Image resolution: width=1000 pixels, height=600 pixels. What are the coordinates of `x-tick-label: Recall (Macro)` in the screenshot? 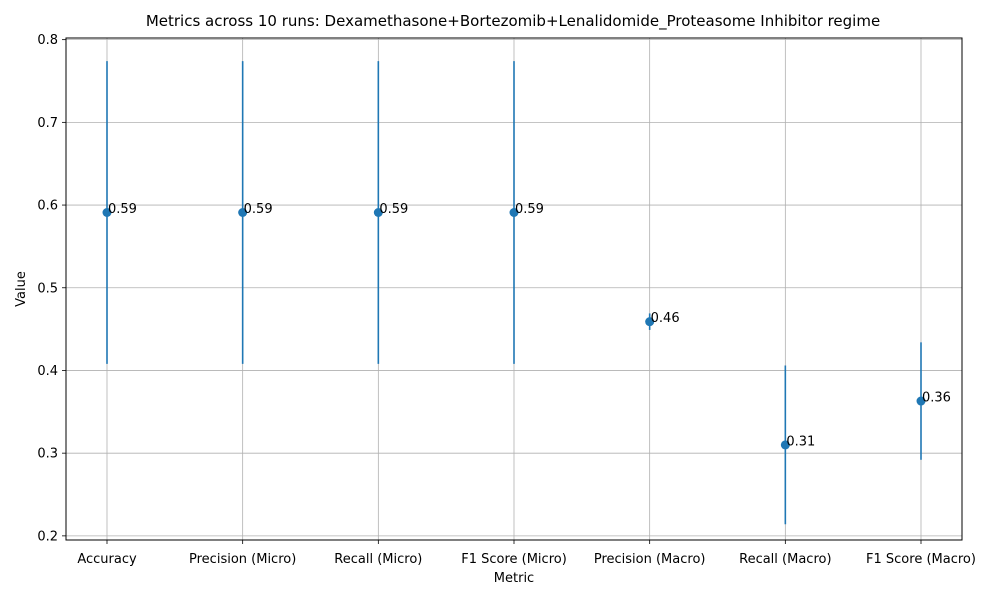 It's located at (785, 559).